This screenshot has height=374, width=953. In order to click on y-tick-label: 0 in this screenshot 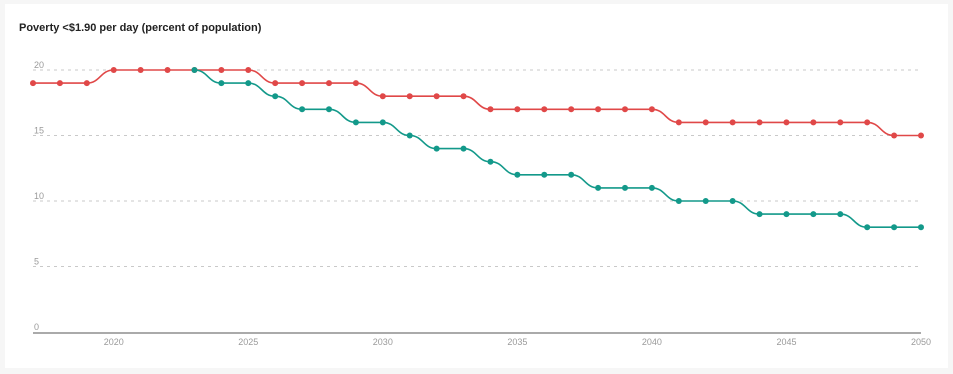, I will do `click(36, 327)`.